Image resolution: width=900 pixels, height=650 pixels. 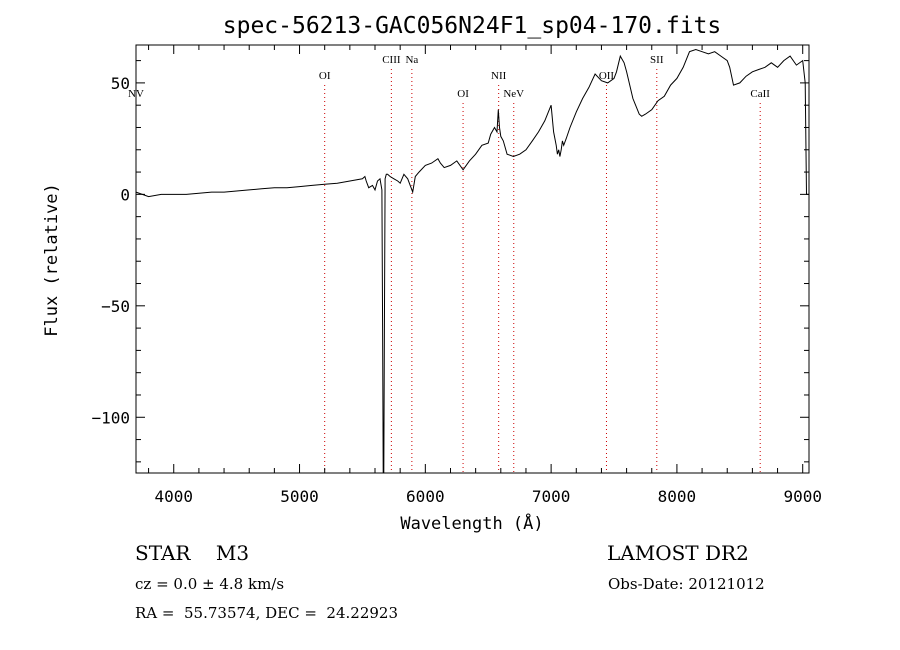 What do you see at coordinates (499, 76) in the screenshot?
I see `spectral-line-label: NII` at bounding box center [499, 76].